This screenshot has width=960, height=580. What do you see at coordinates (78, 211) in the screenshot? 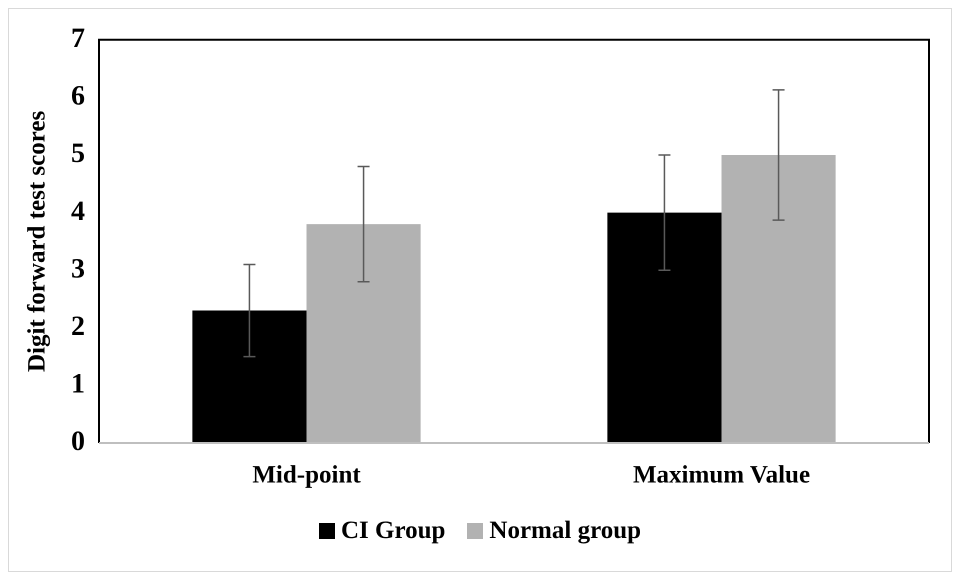
I see `y-tick-label: 4` at bounding box center [78, 211].